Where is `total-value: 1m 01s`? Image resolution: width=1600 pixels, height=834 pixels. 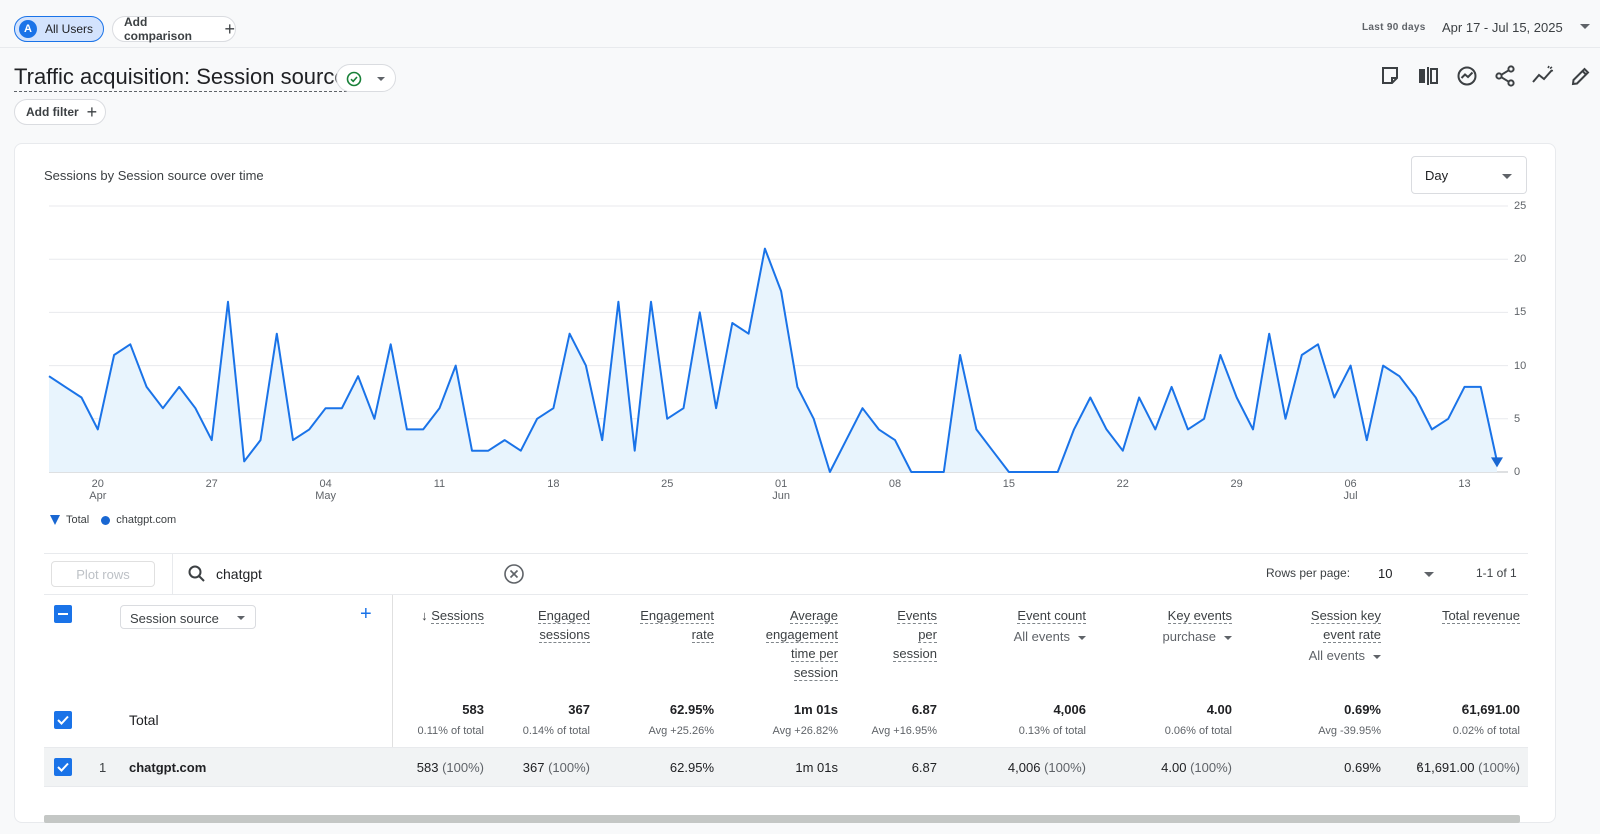 total-value: 1m 01s is located at coordinates (815, 709).